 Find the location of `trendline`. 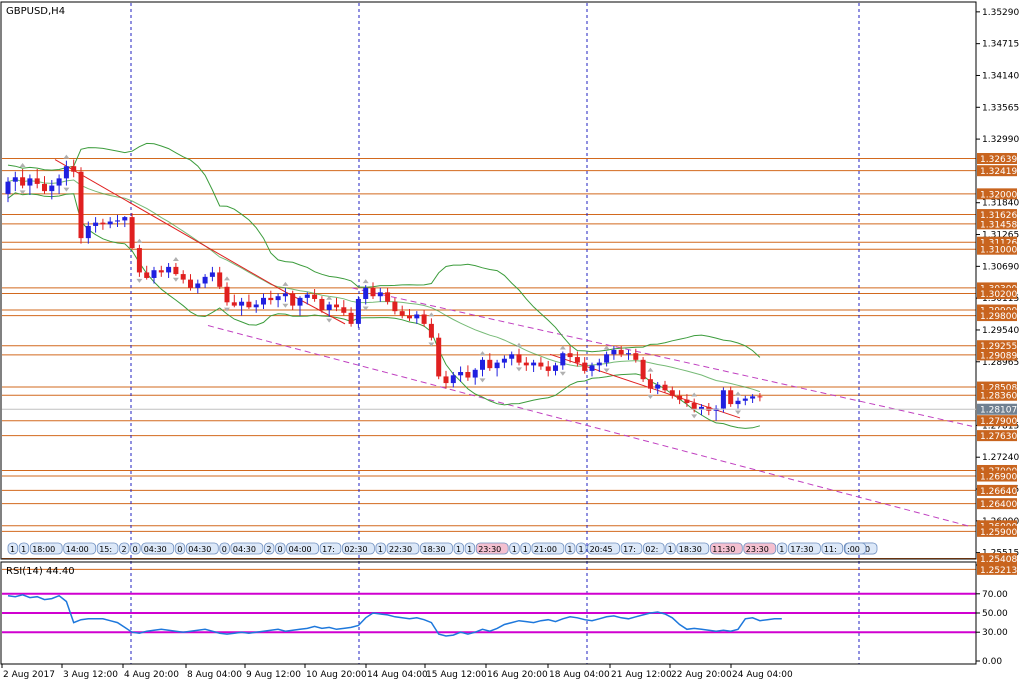

trendline is located at coordinates (311, 306).